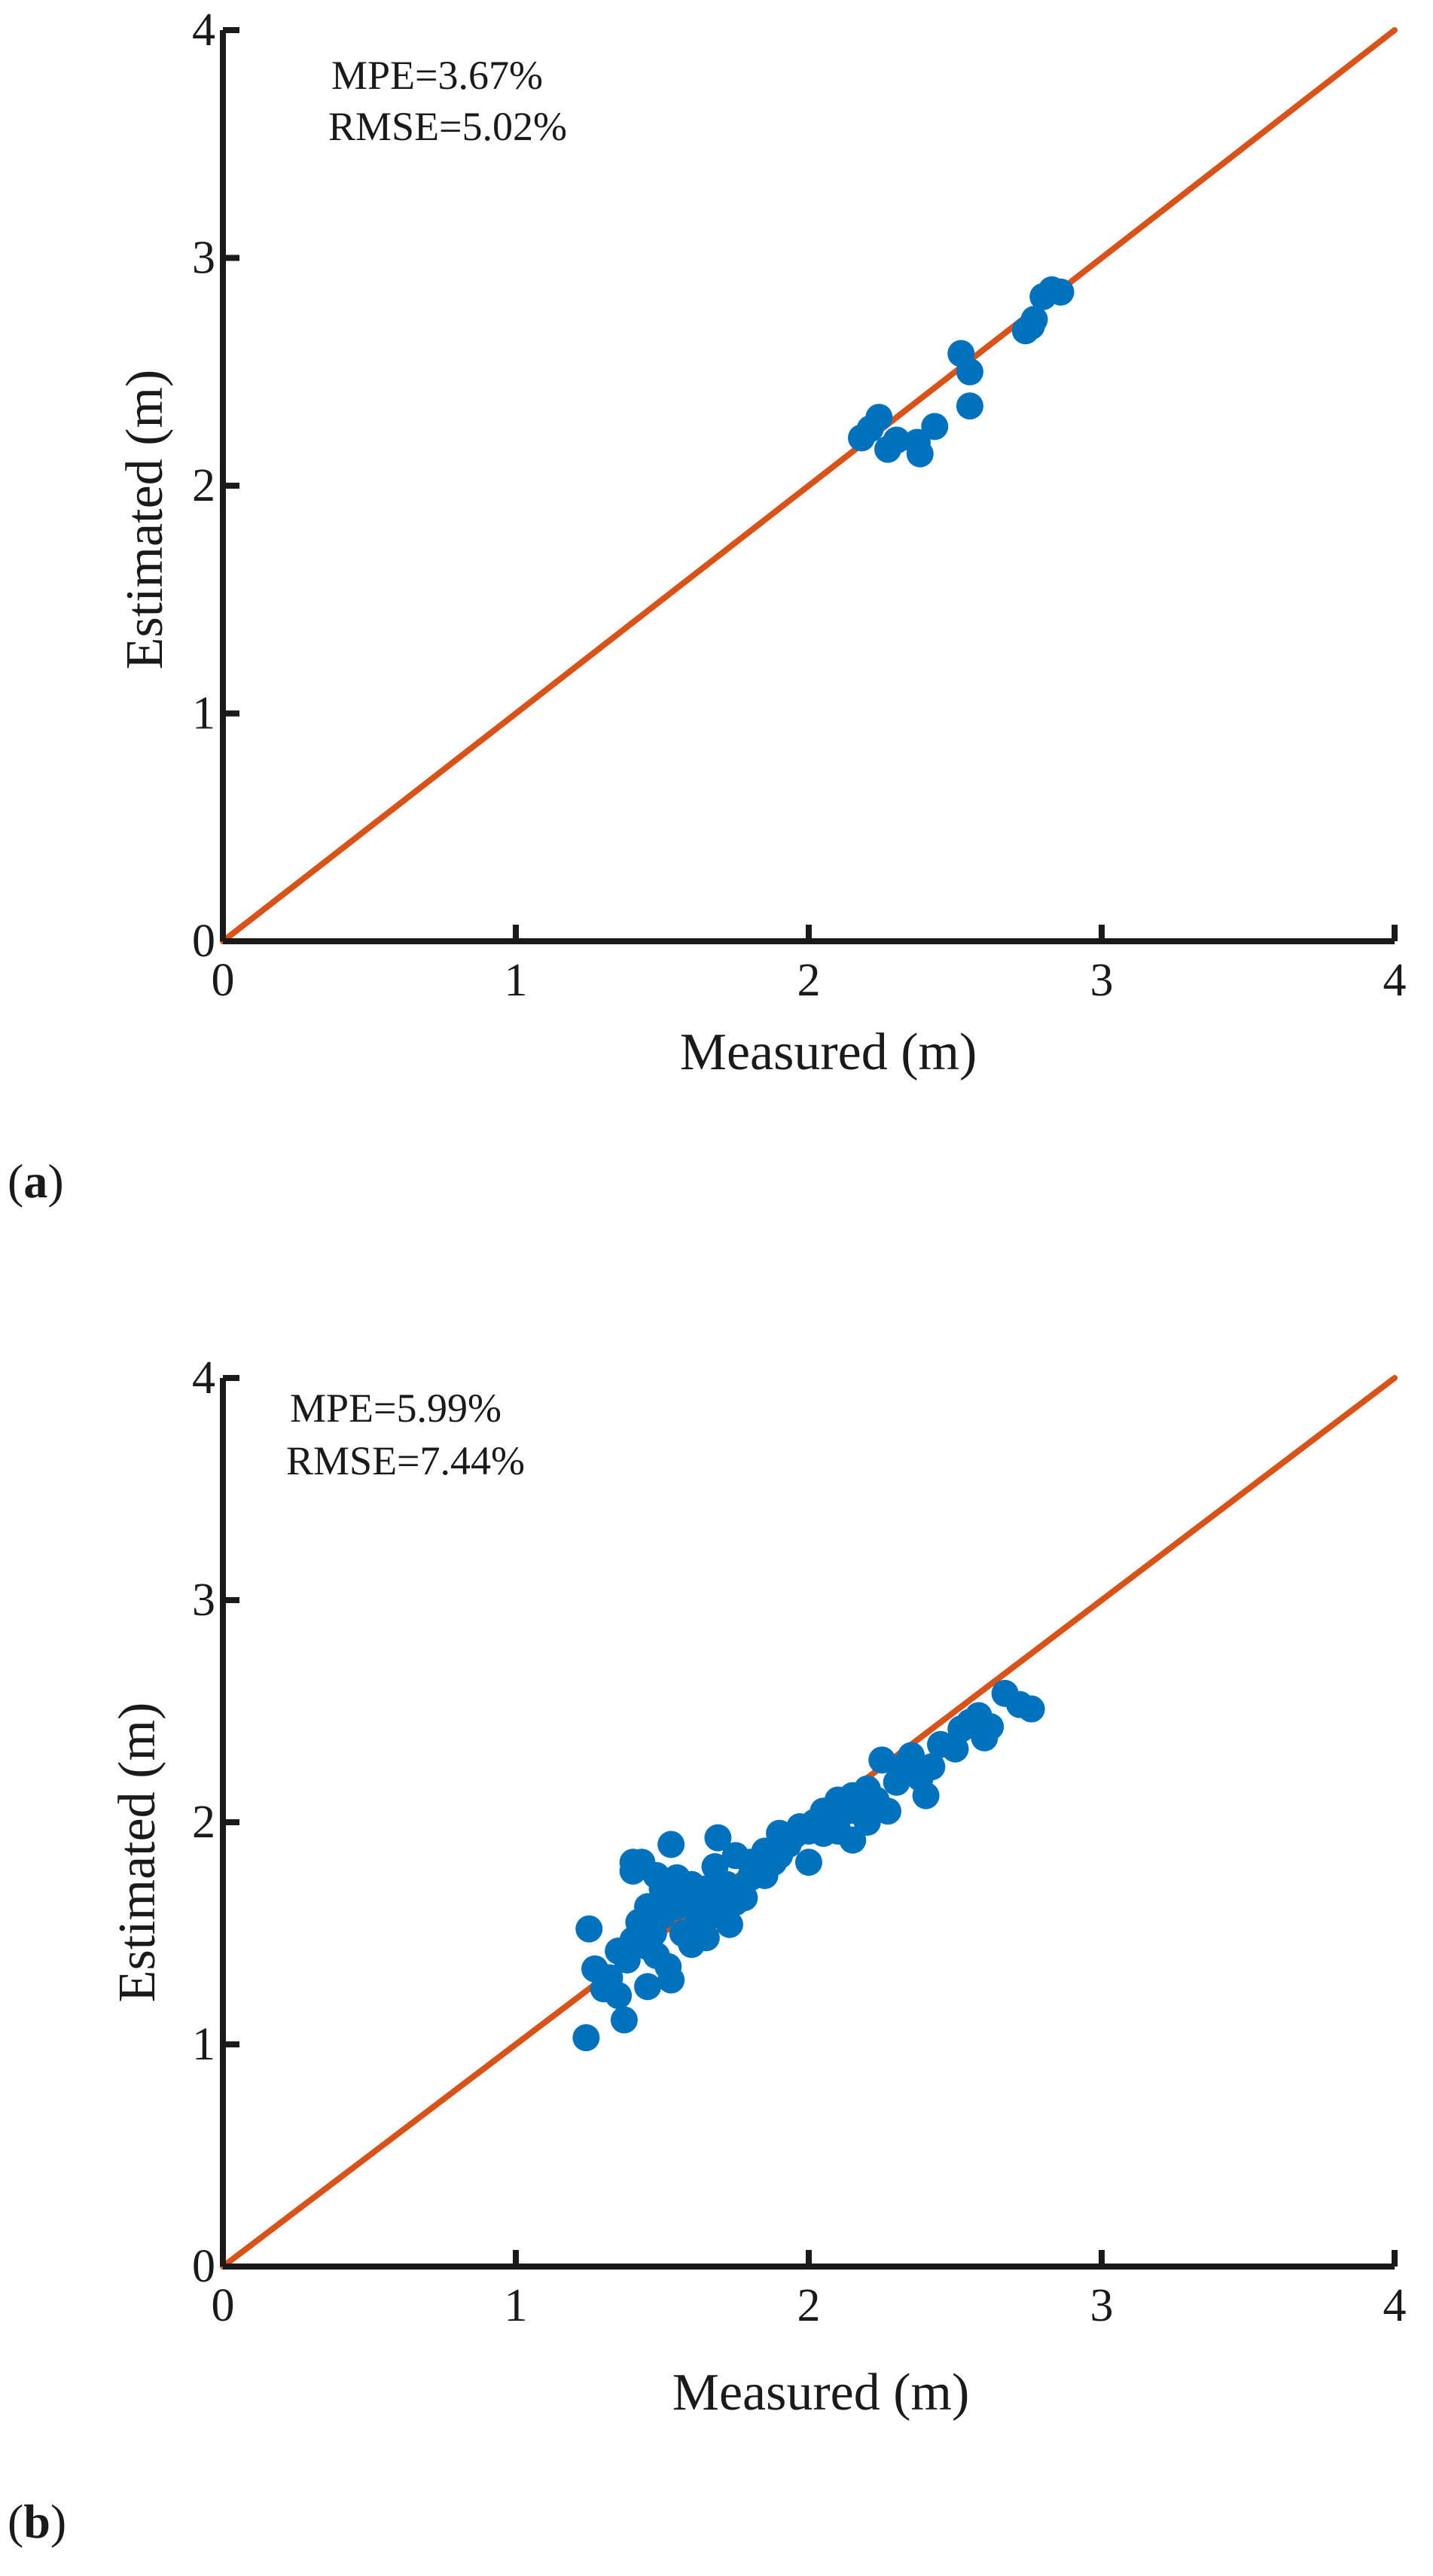 This screenshot has width=1433, height=2576. Describe the element at coordinates (821, 2393) in the screenshot. I see `x-axis-label-b: Measured (m)` at that location.